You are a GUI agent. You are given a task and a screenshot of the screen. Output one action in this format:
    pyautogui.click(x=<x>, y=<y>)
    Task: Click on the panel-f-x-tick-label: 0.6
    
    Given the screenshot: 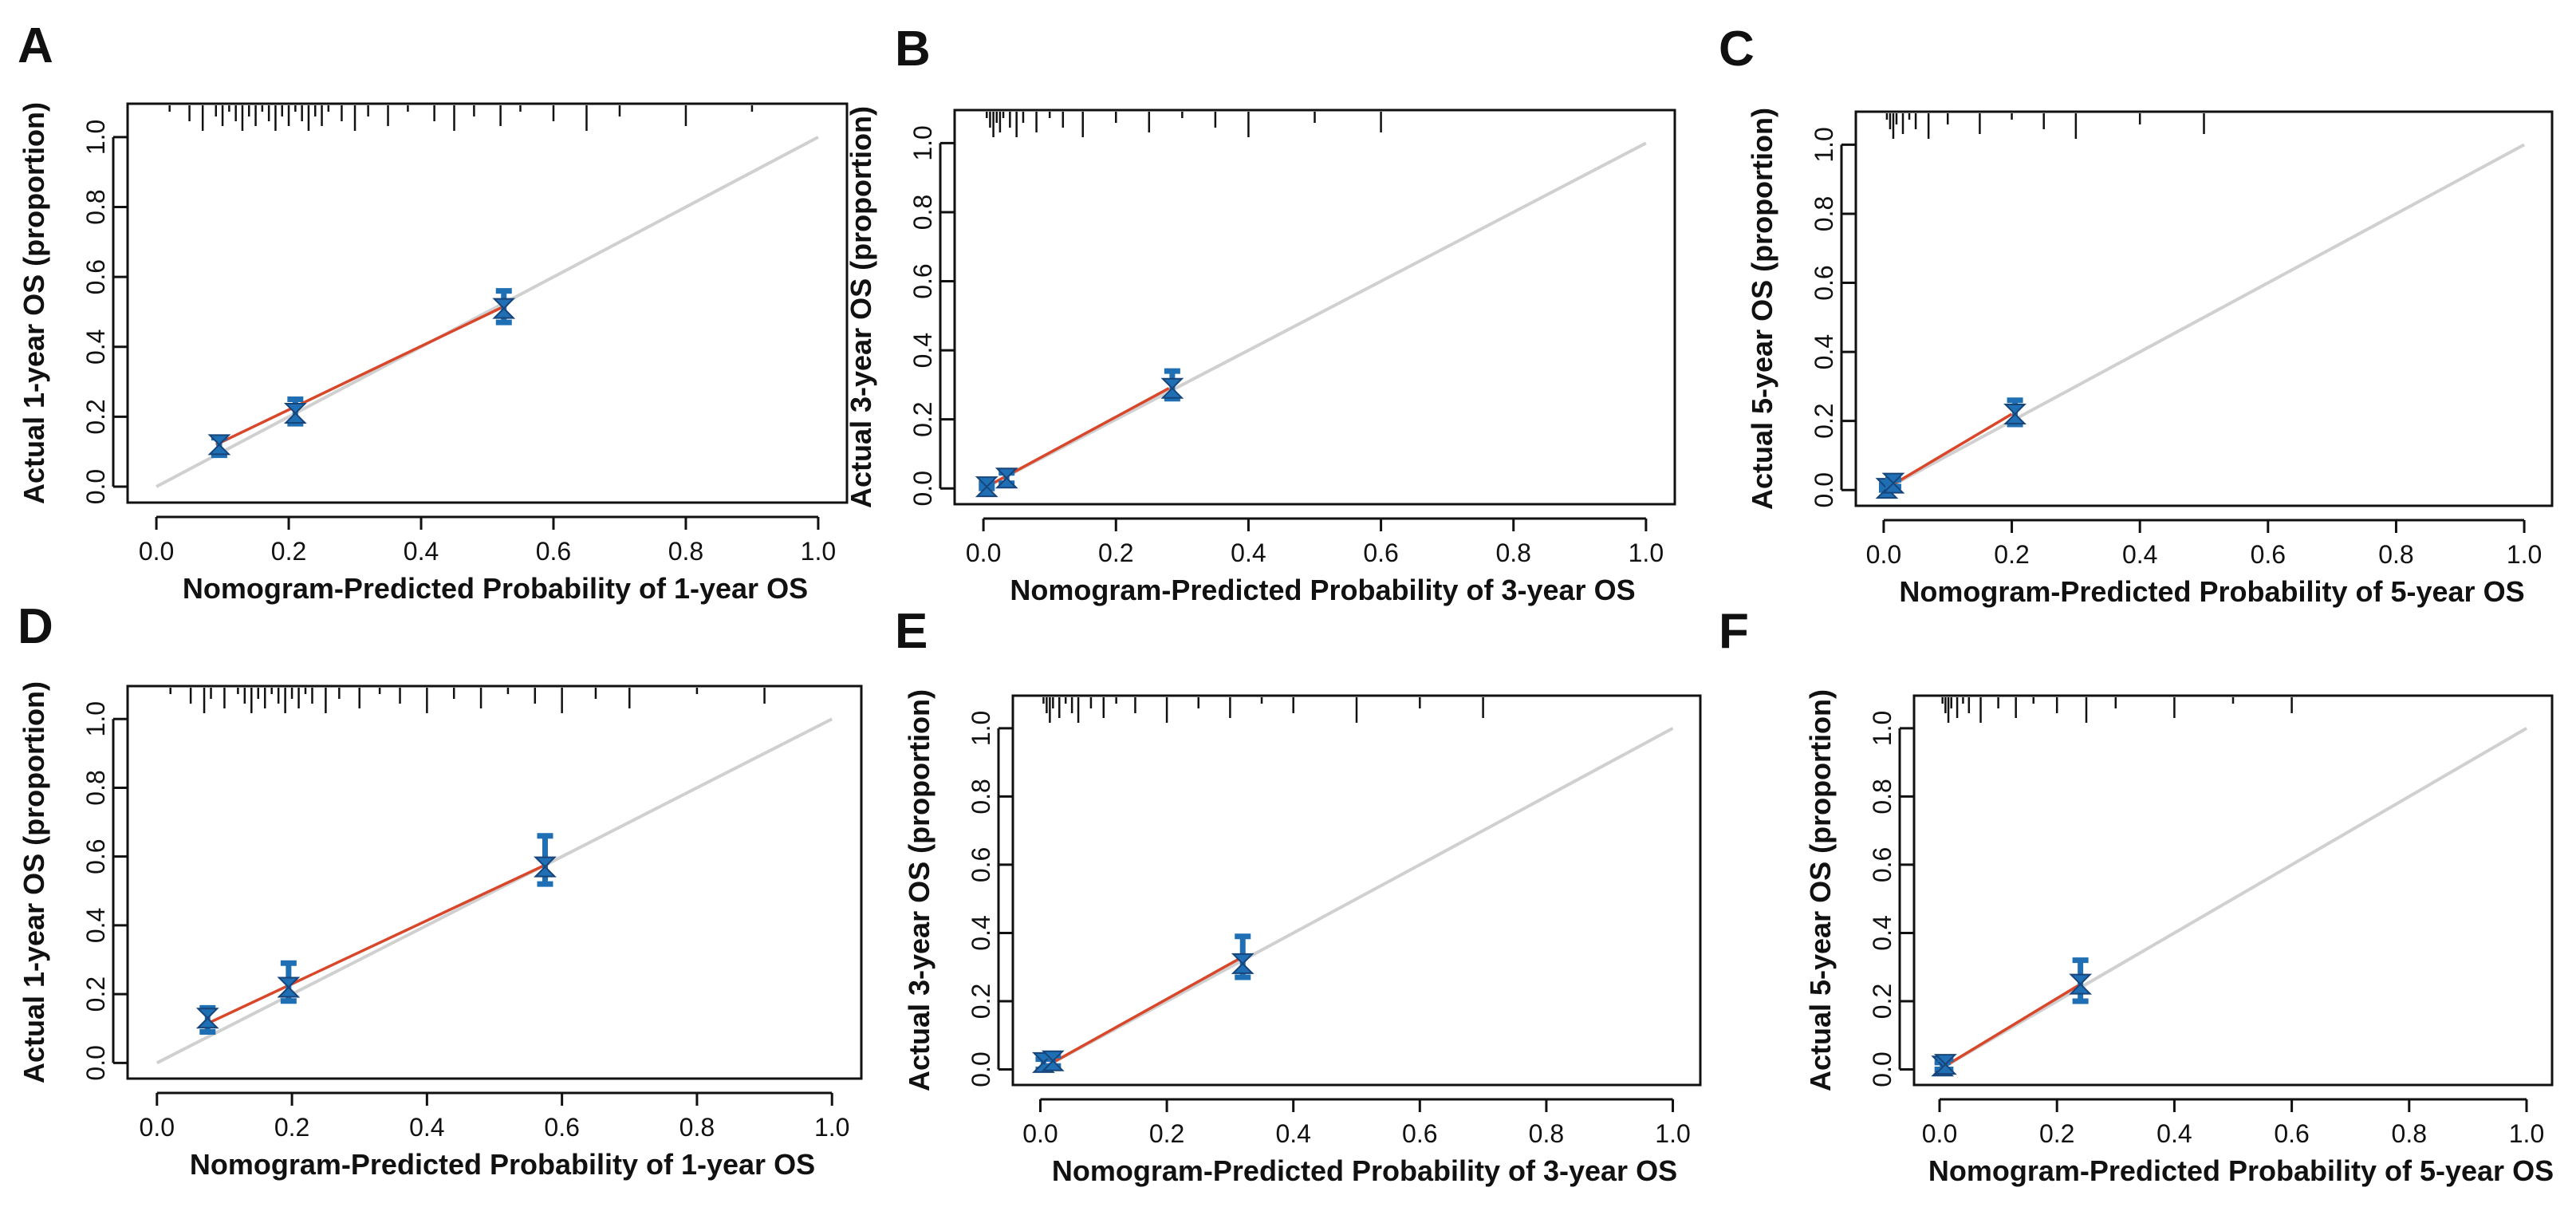 What is the action you would take?
    pyautogui.click(x=2291, y=1133)
    